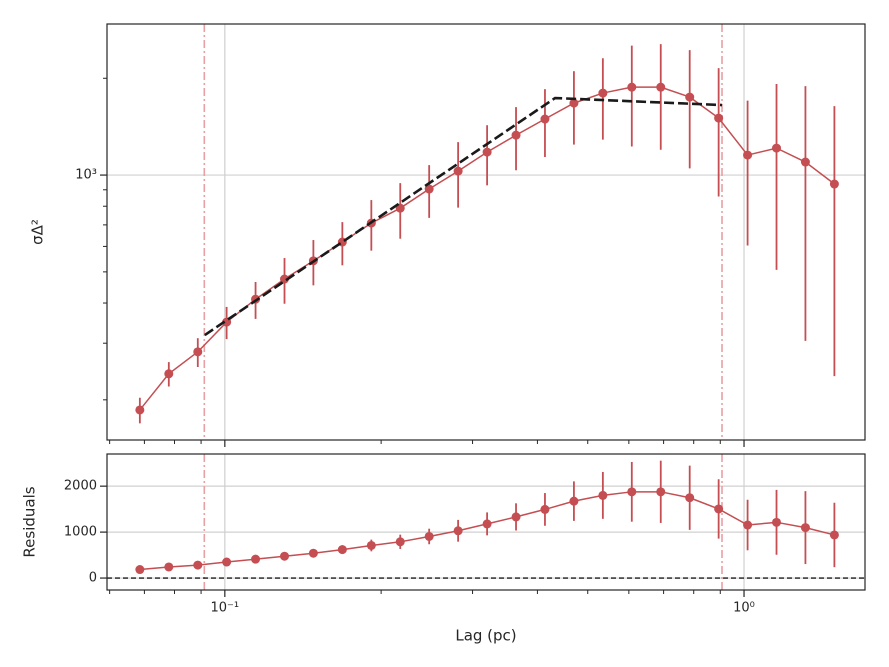 This screenshot has width=889, height=667. I want to click on y-axis-label: σΔ², so click(38, 232).